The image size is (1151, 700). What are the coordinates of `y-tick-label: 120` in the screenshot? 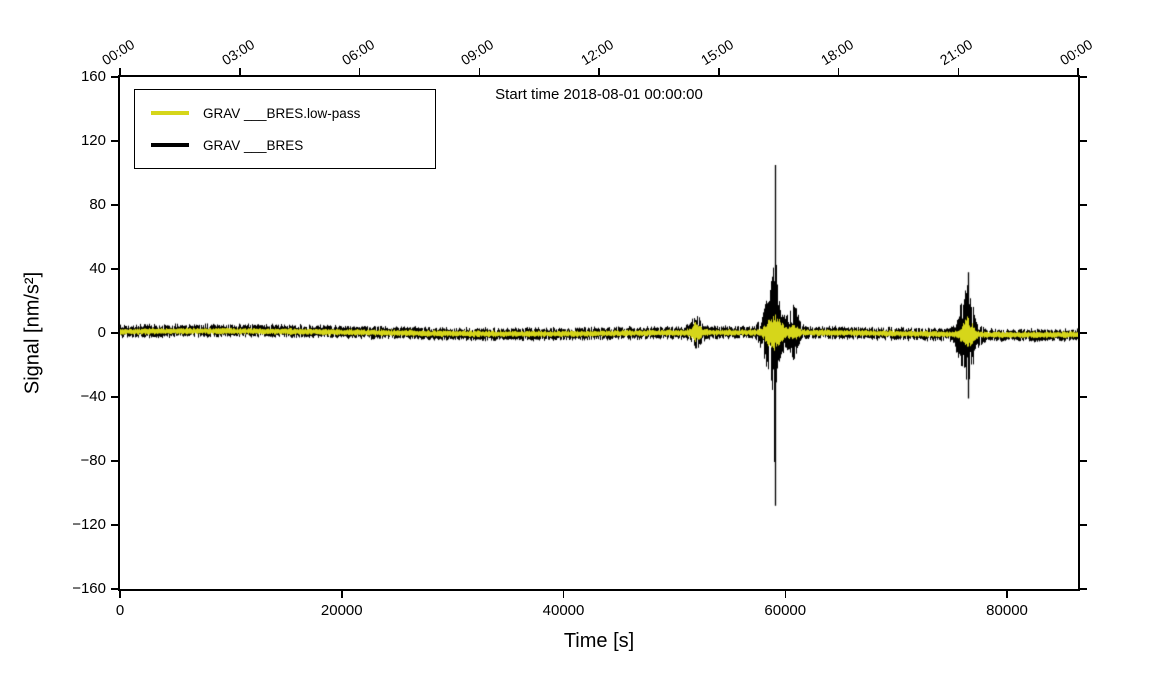 It's located at (93, 140).